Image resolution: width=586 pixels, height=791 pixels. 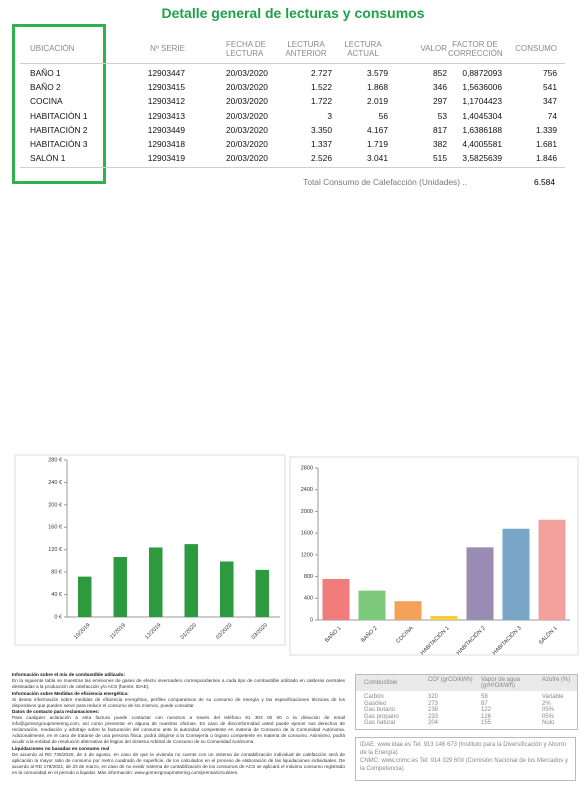 I want to click on highlight-box, so click(x=59, y=104).